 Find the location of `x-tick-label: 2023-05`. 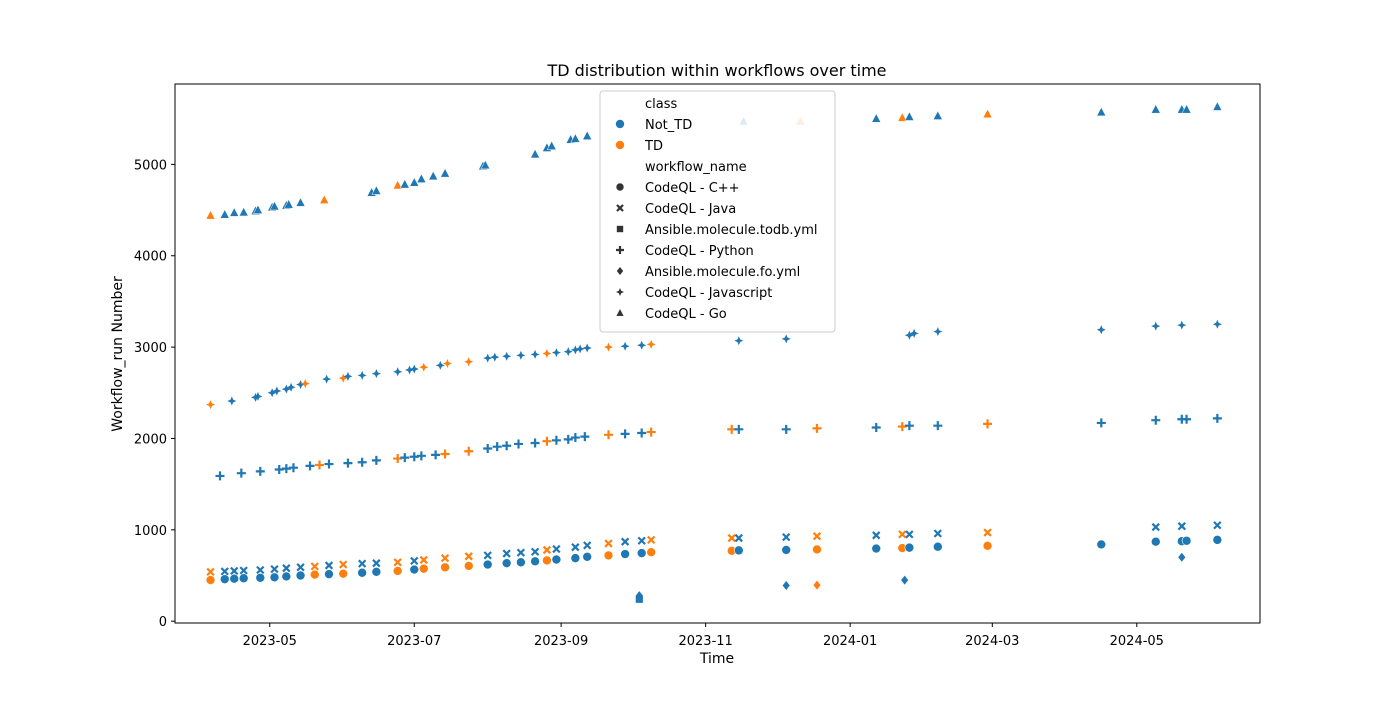

x-tick-label: 2023-05 is located at coordinates (270, 641).